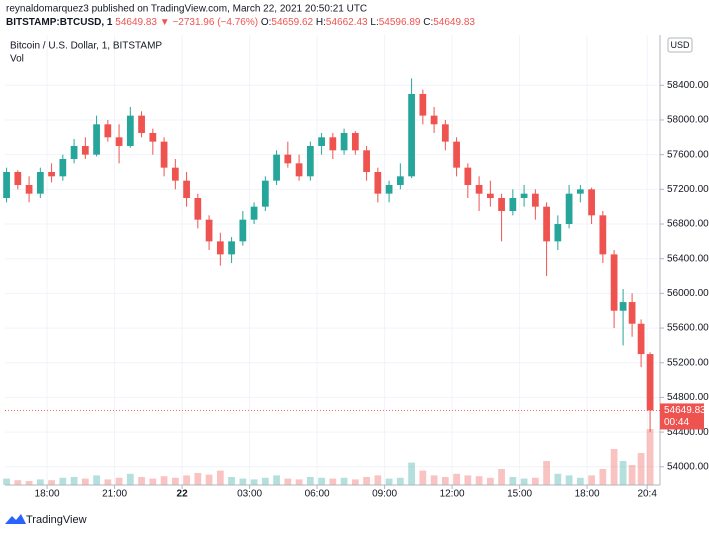 The height and width of the screenshot is (534, 709). What do you see at coordinates (587, 494) in the screenshot?
I see `x-tick-label: 18:00` at bounding box center [587, 494].